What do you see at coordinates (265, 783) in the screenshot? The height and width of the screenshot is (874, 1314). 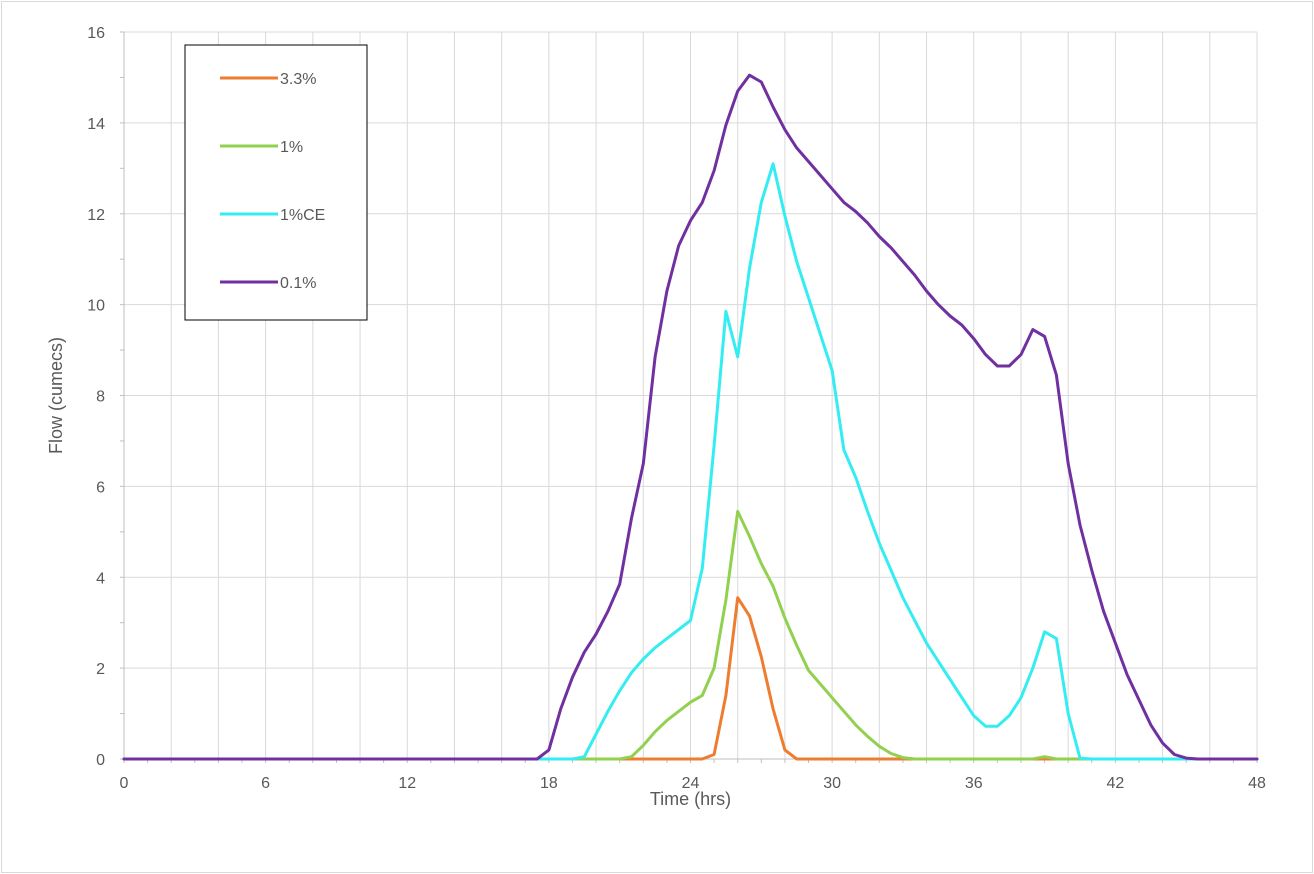 I see `x-tick-label: 6` at bounding box center [265, 783].